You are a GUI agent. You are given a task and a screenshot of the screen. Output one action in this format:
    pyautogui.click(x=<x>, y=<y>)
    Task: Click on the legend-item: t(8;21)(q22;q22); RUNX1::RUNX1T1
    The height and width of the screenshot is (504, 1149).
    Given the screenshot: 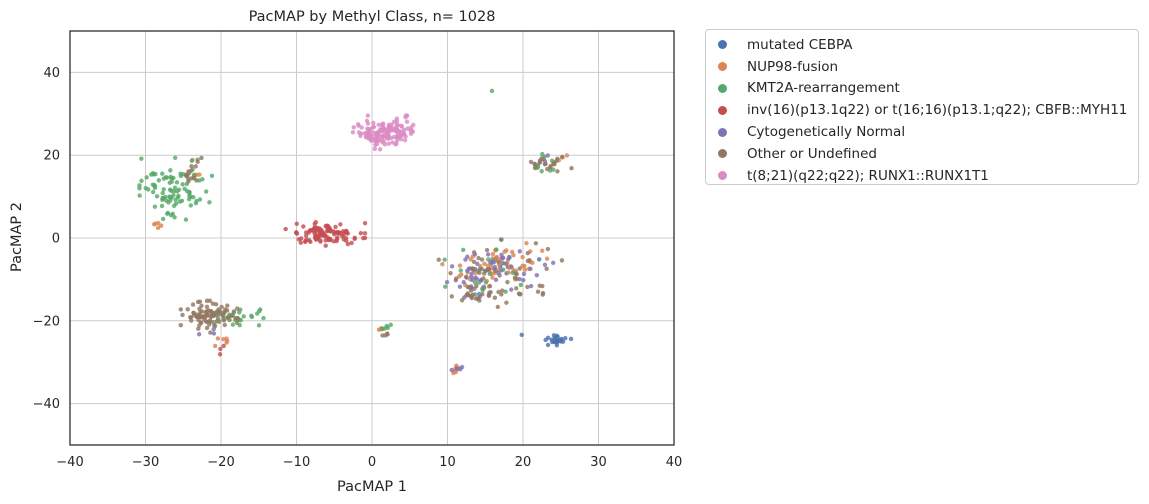 What is the action you would take?
    pyautogui.click(x=923, y=176)
    